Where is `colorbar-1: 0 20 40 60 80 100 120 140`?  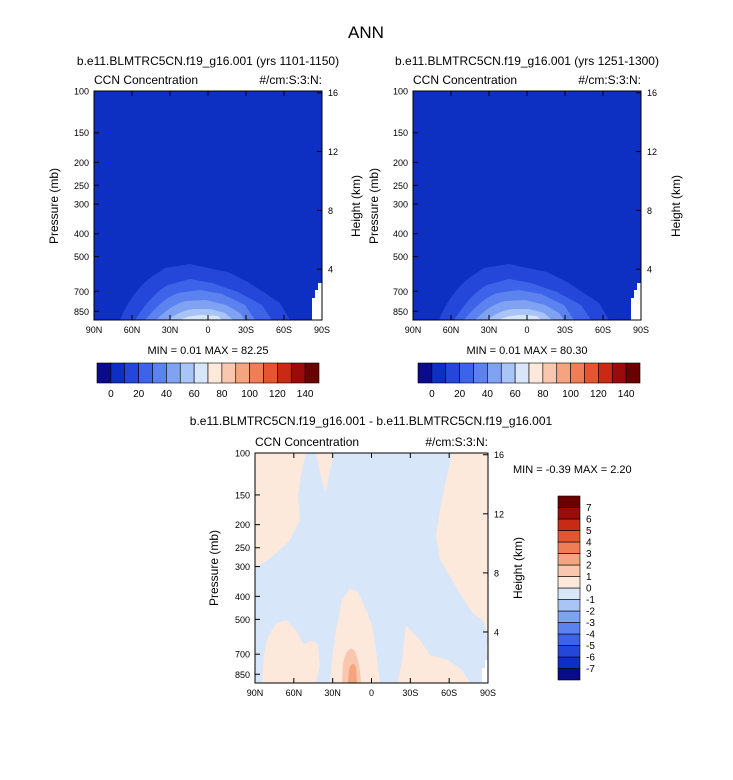 colorbar-1: 0 20 40 60 80 100 120 140 is located at coordinates (208, 381).